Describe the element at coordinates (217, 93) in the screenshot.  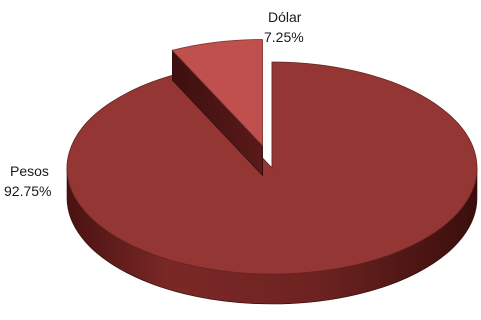
I see `slice-dolar-top` at that location.